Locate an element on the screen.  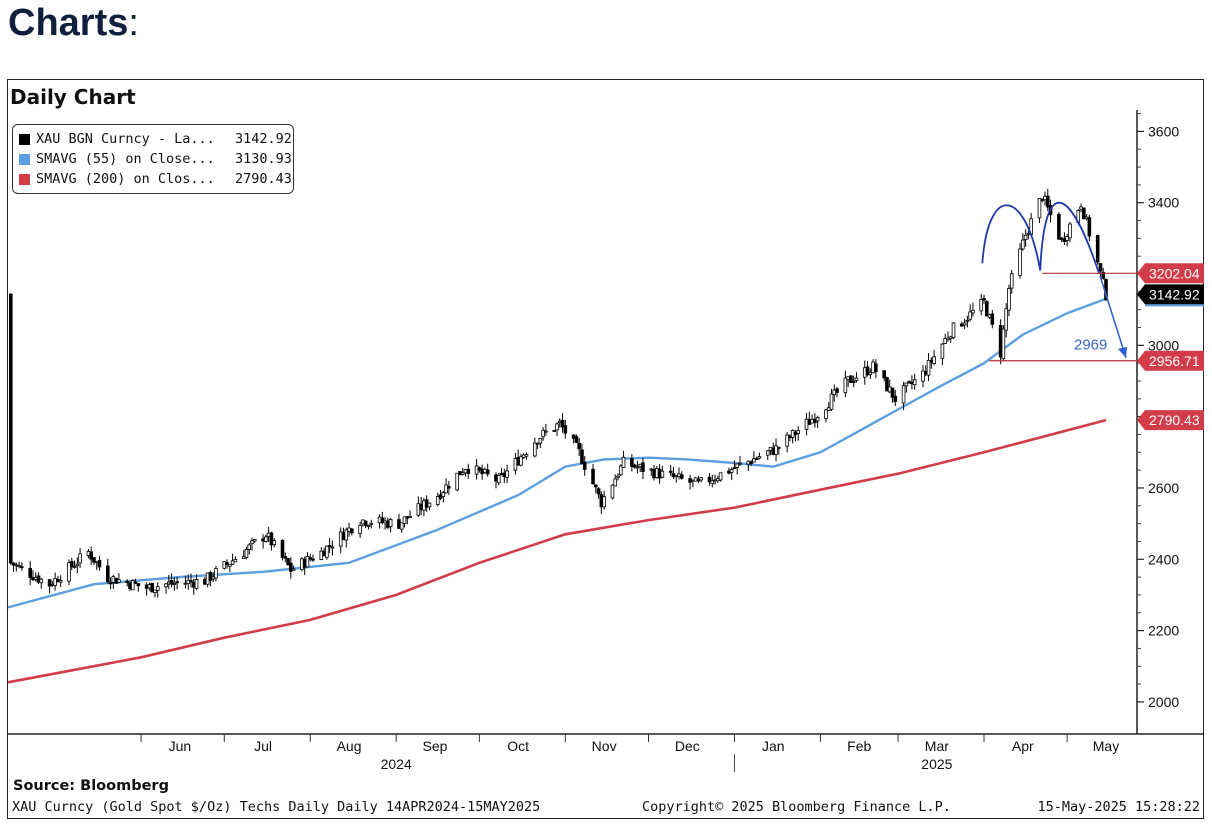
x-year-label: 2025 is located at coordinates (936, 764).